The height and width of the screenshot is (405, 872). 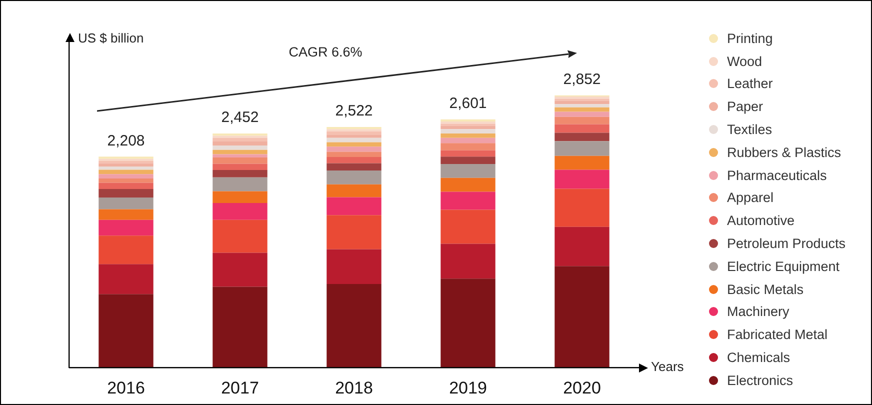 I want to click on annotation: 2,522, so click(x=354, y=111).